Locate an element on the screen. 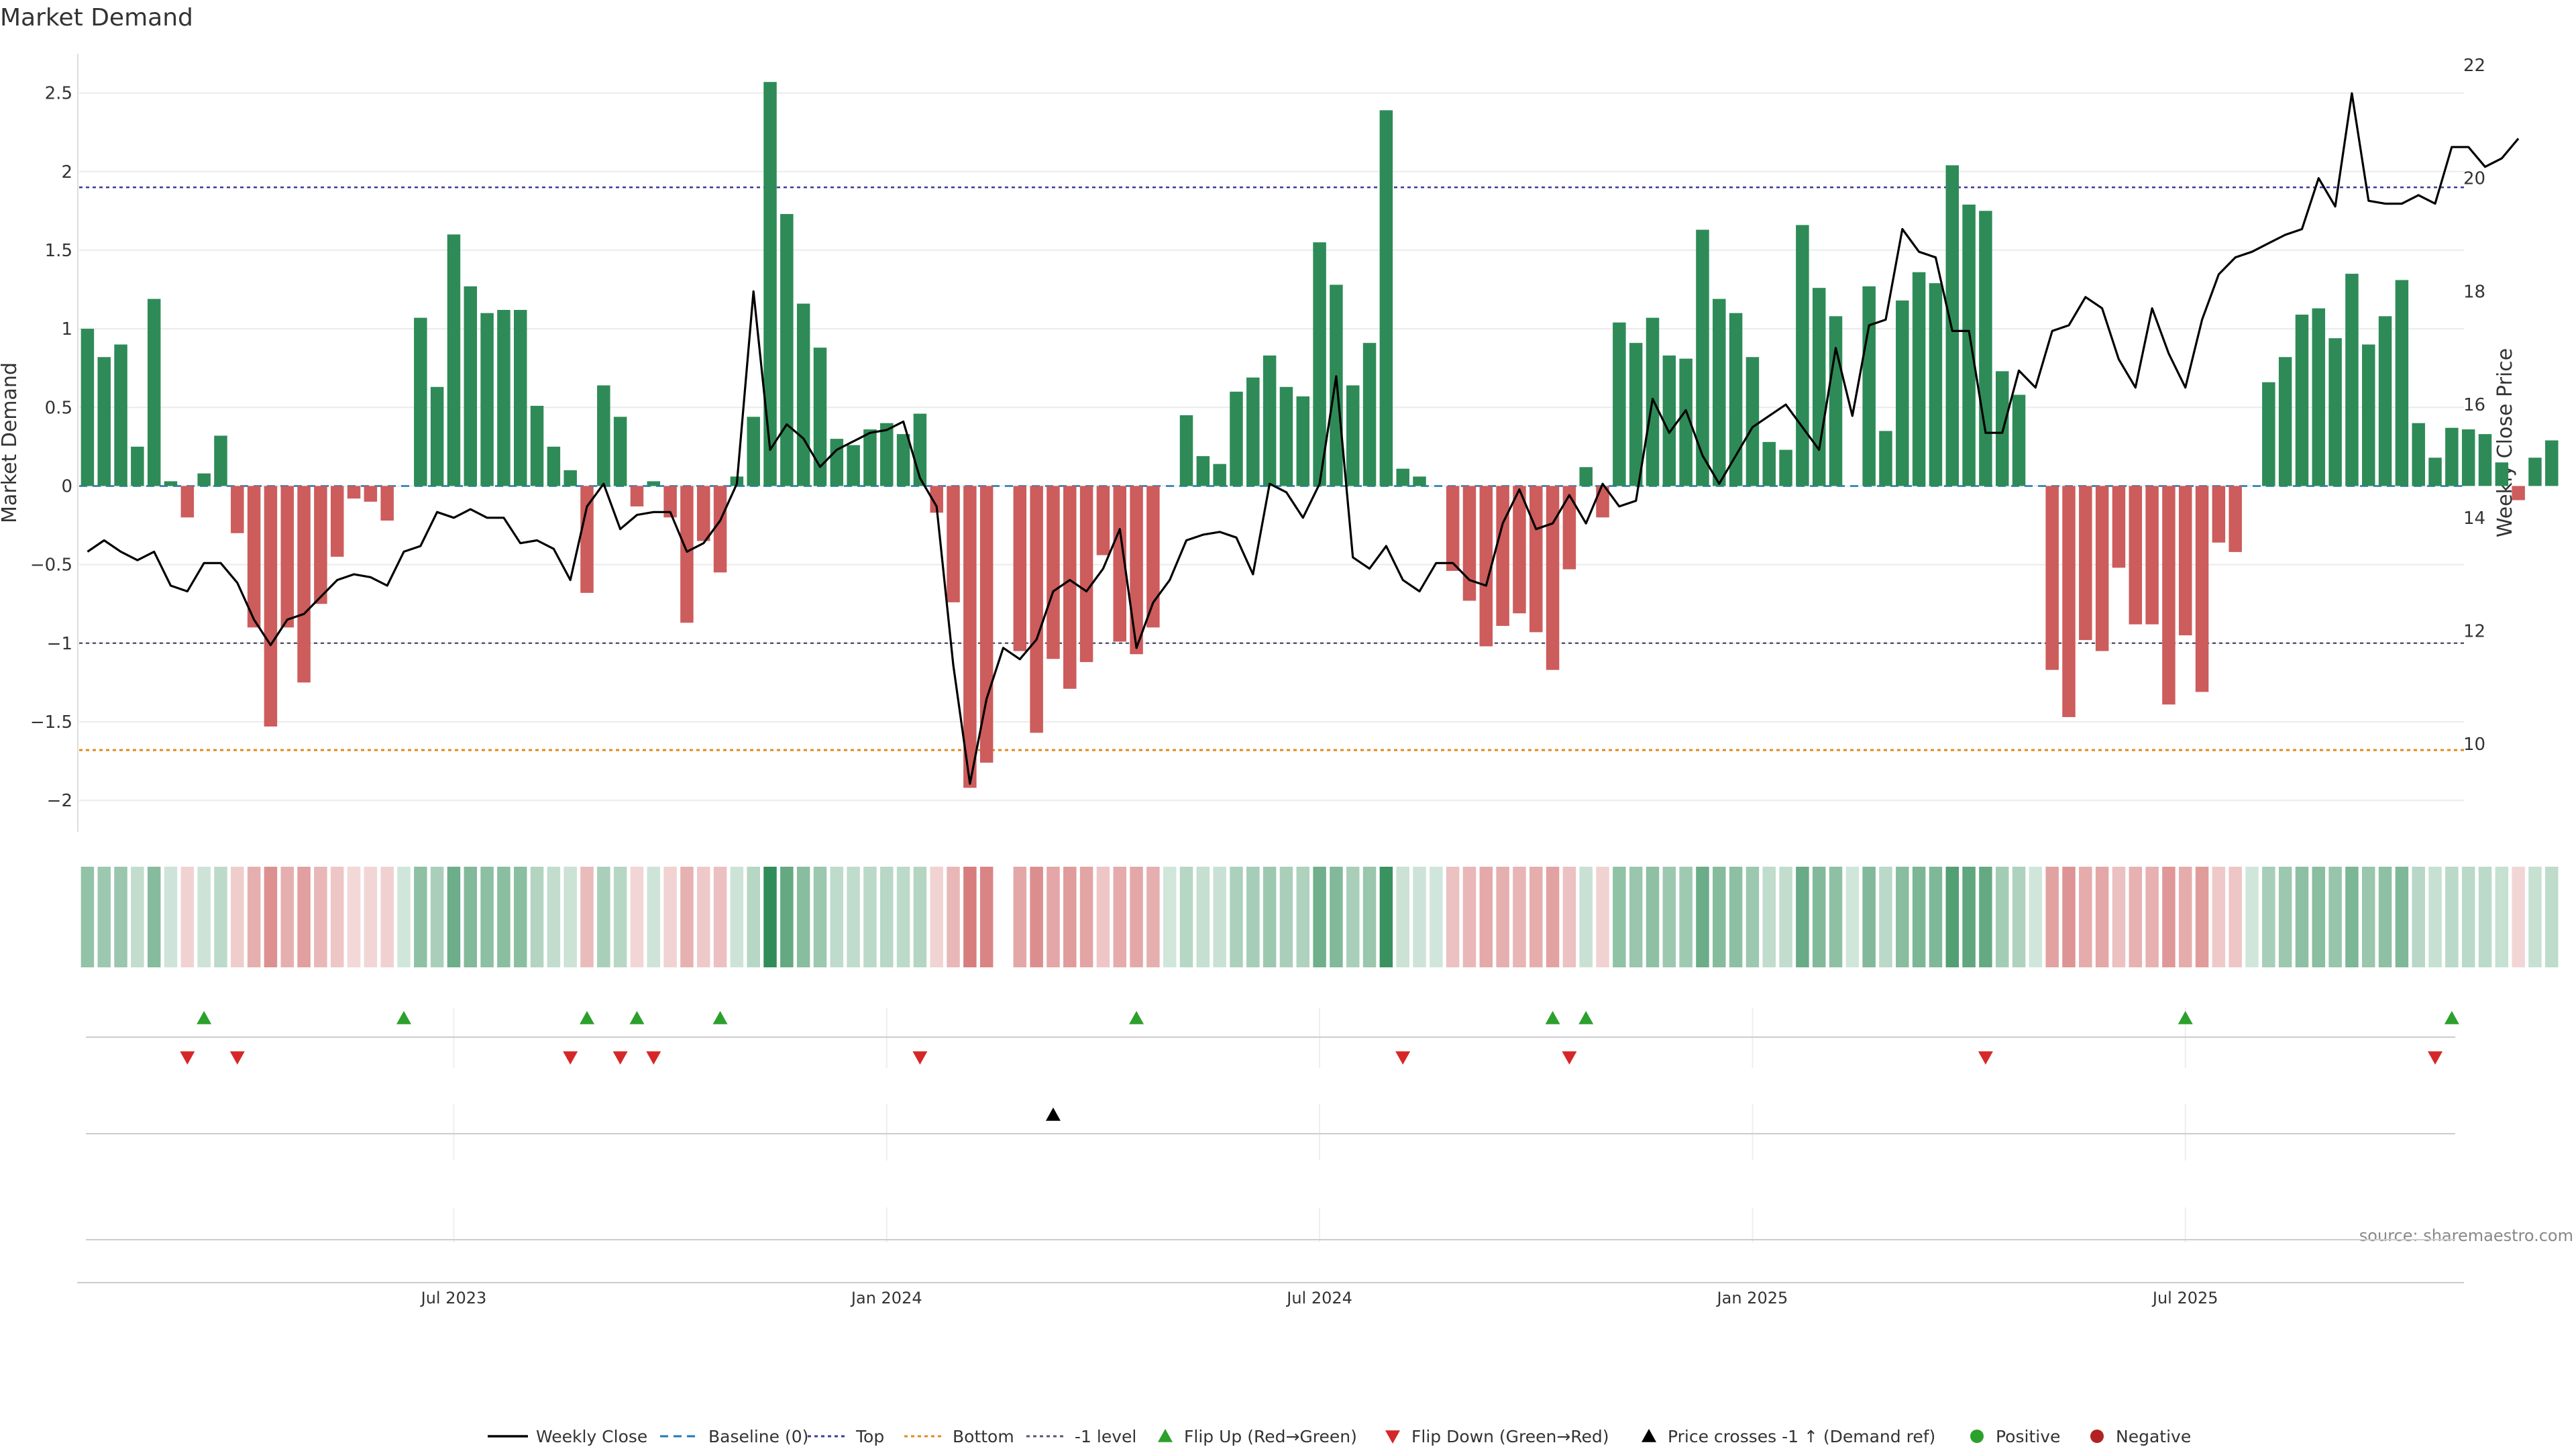 Image resolution: width=2576 pixels, height=1449 pixels. legend-label: Top is located at coordinates (869, 1436).